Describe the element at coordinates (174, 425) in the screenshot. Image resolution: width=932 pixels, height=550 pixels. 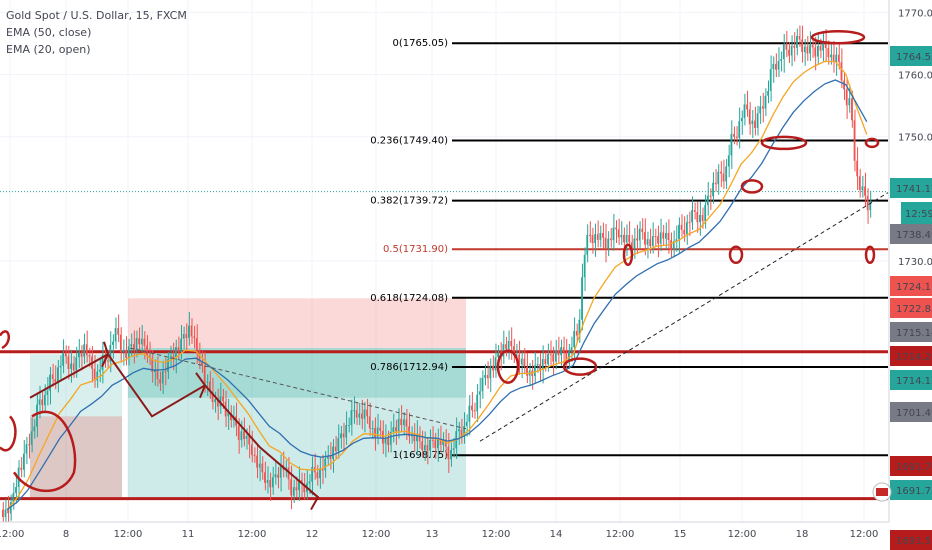
I see `wave-arrow-path` at that location.